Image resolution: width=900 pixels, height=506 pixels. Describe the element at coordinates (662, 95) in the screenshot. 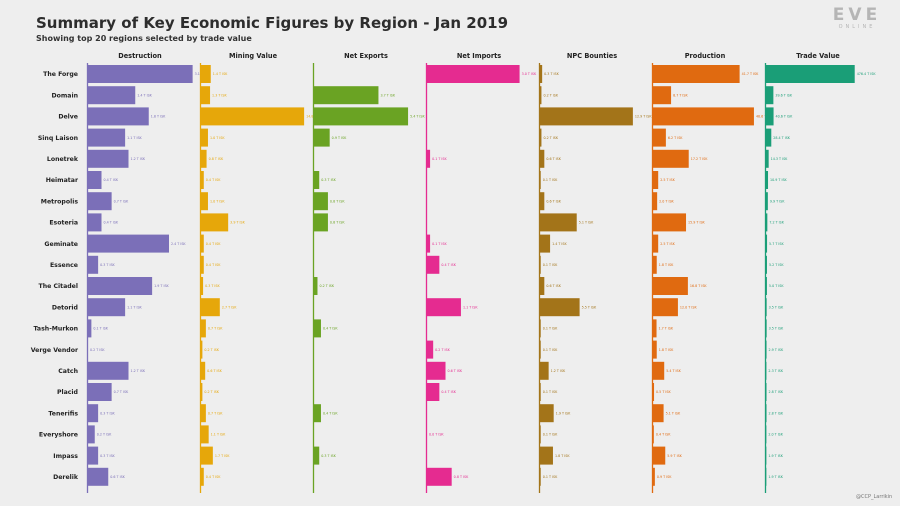

I see `bar-production-domain` at that location.